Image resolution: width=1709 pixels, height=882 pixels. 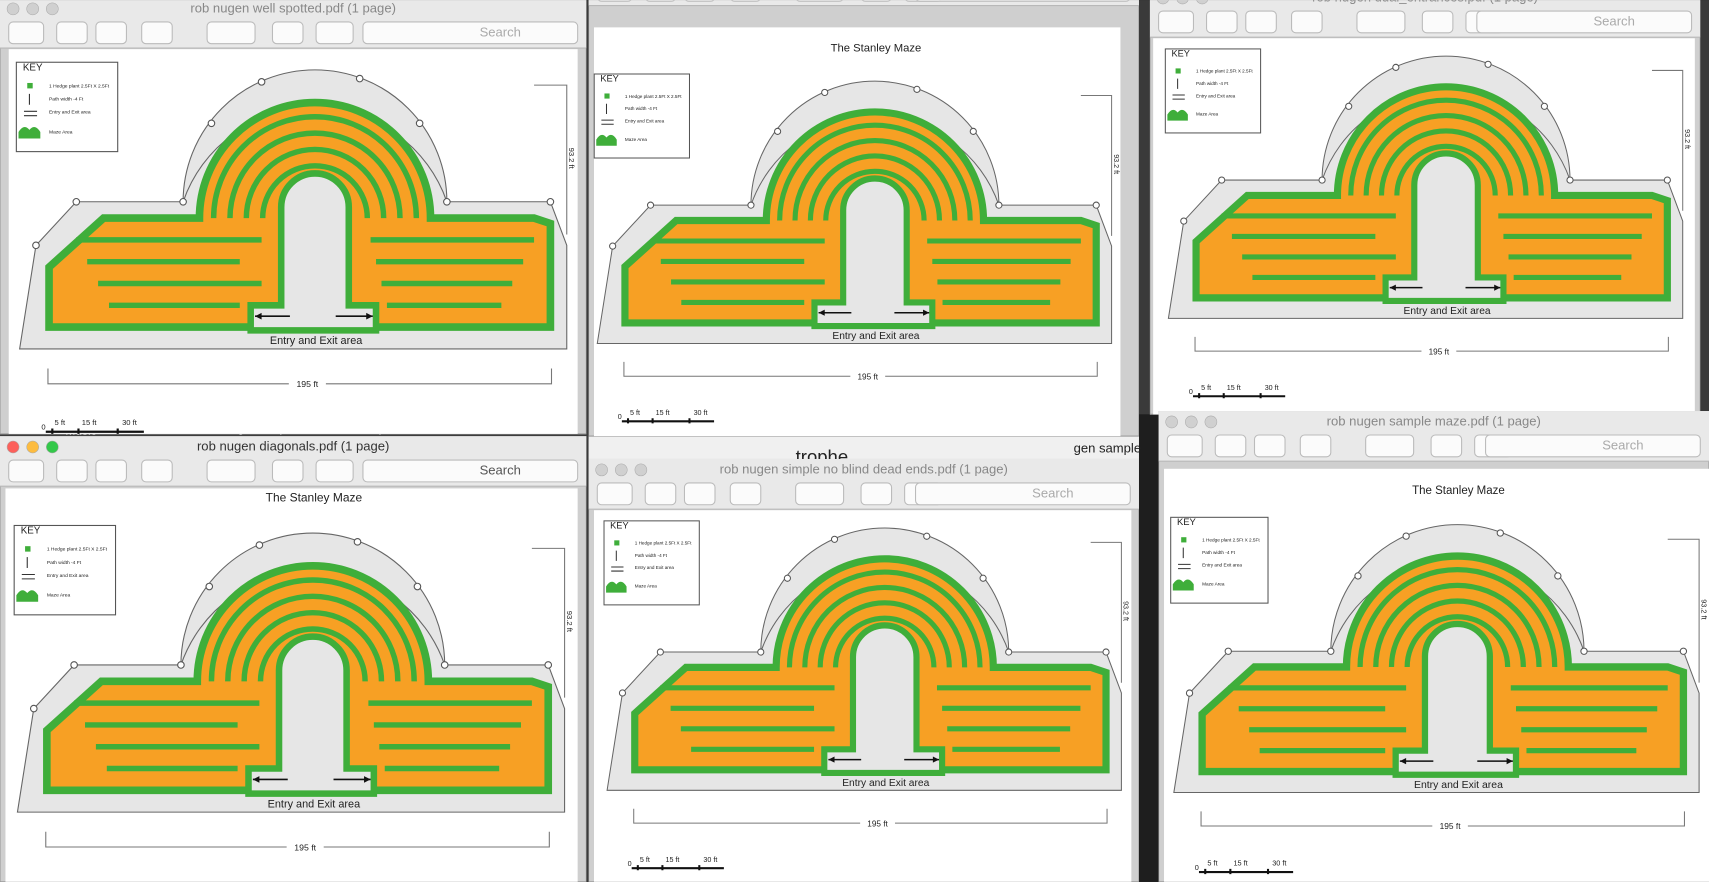 What do you see at coordinates (293, 445) in the screenshot?
I see `window-title: rob nugen diagonals.pdf (1 page)` at bounding box center [293, 445].